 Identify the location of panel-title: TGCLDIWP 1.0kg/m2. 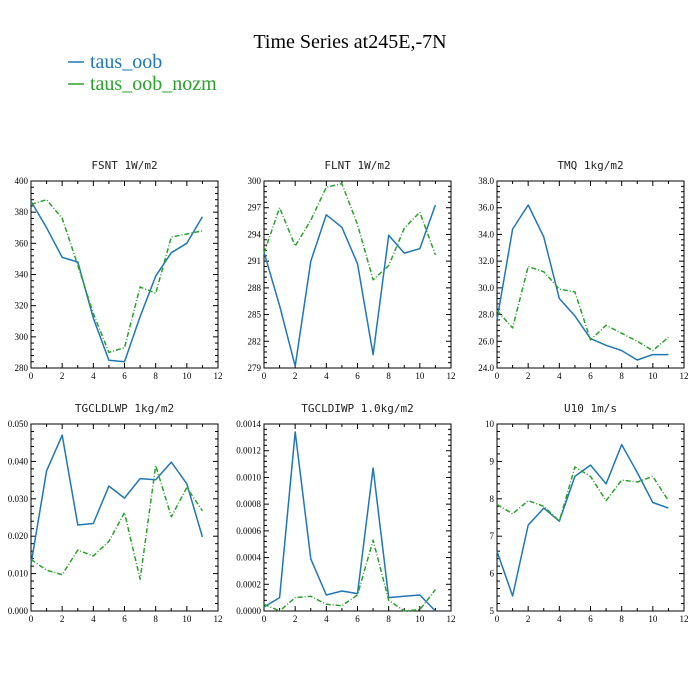
(357, 408).